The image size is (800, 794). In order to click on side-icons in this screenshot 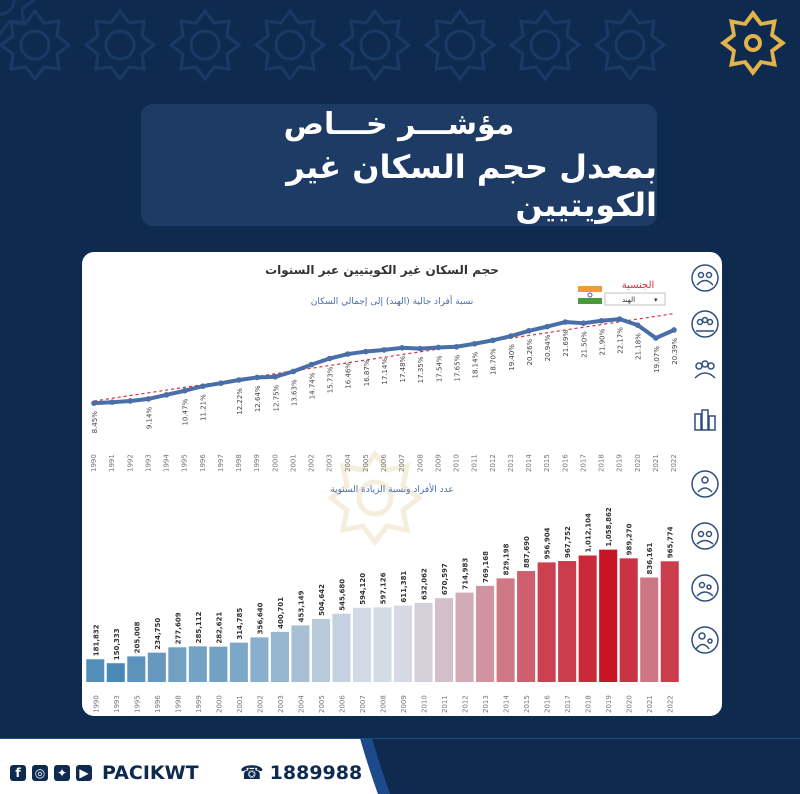, I will do `click(705, 459)`.